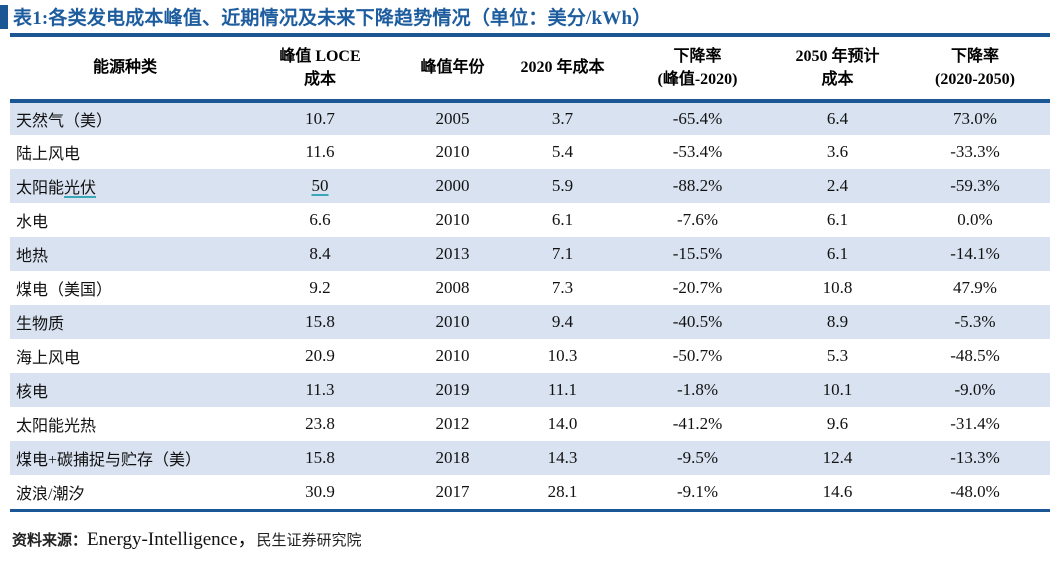  What do you see at coordinates (452, 118) in the screenshot?
I see `value-cell: 2005` at bounding box center [452, 118].